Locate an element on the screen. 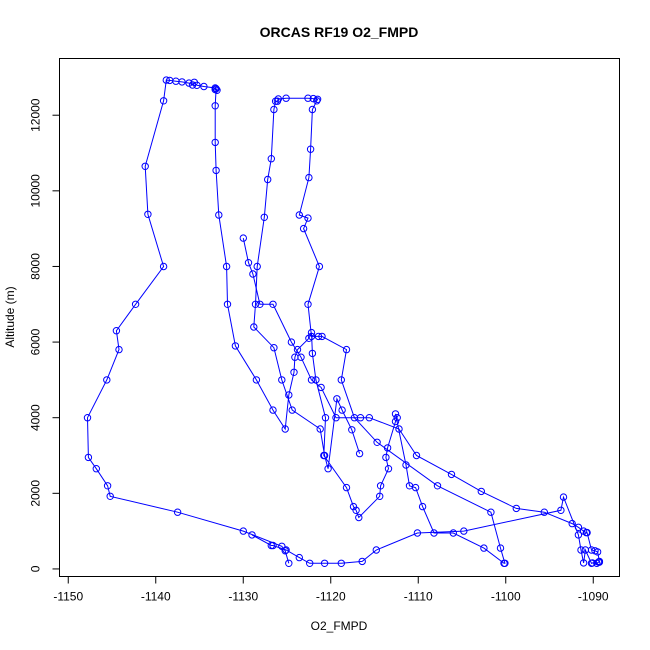 This screenshot has width=650, height=650. x-tick-label: -1150 is located at coordinates (68, 597).